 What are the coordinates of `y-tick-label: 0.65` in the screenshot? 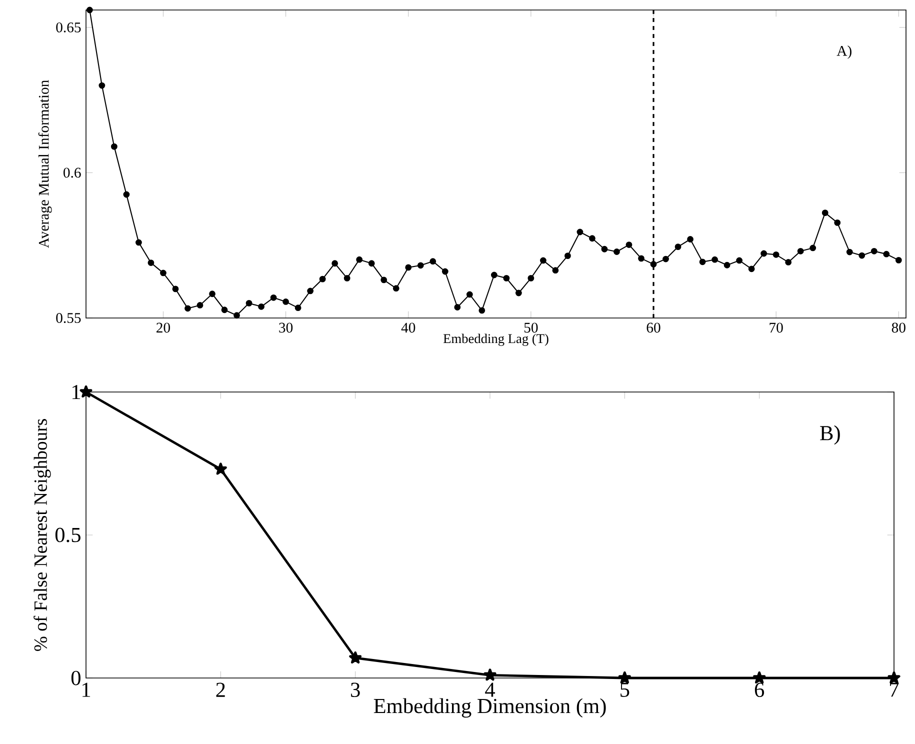 It's located at (68, 27).